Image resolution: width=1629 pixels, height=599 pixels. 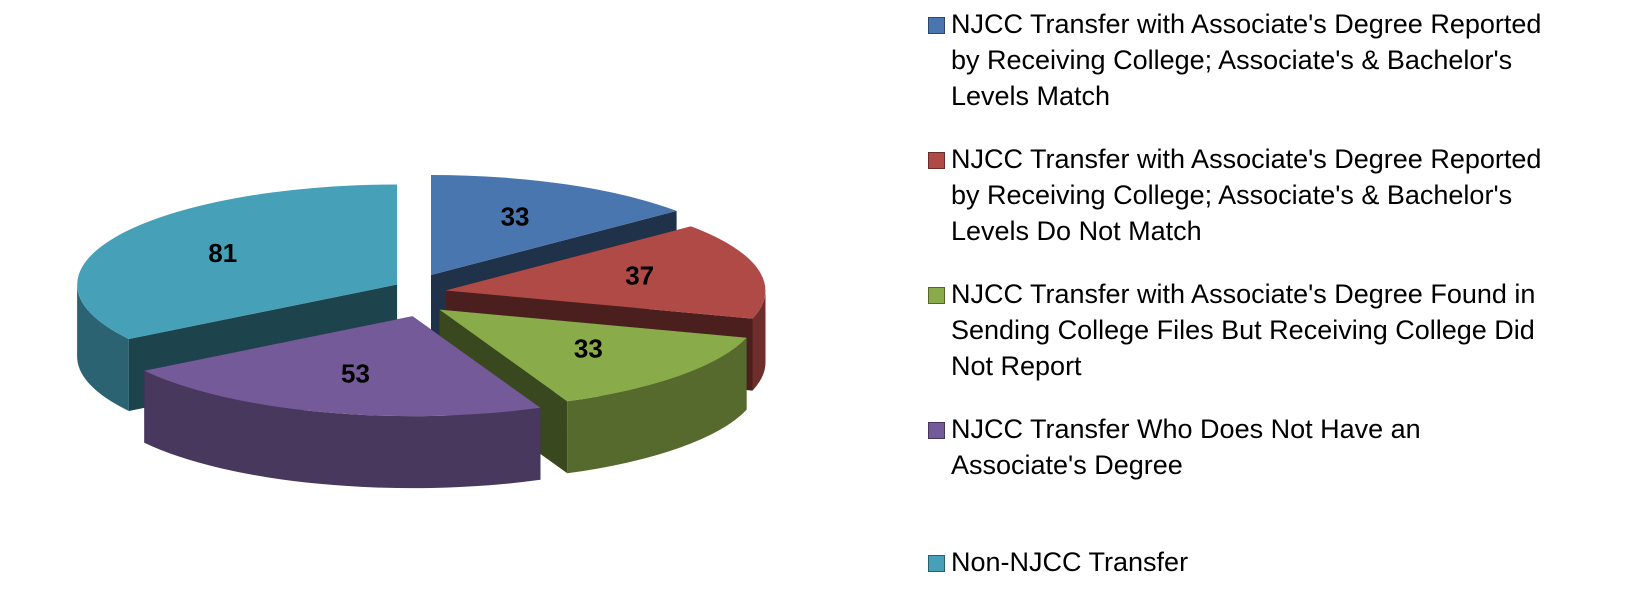 I want to click on legend-label: Non-NJCC Transfer, so click(x=1070, y=562).